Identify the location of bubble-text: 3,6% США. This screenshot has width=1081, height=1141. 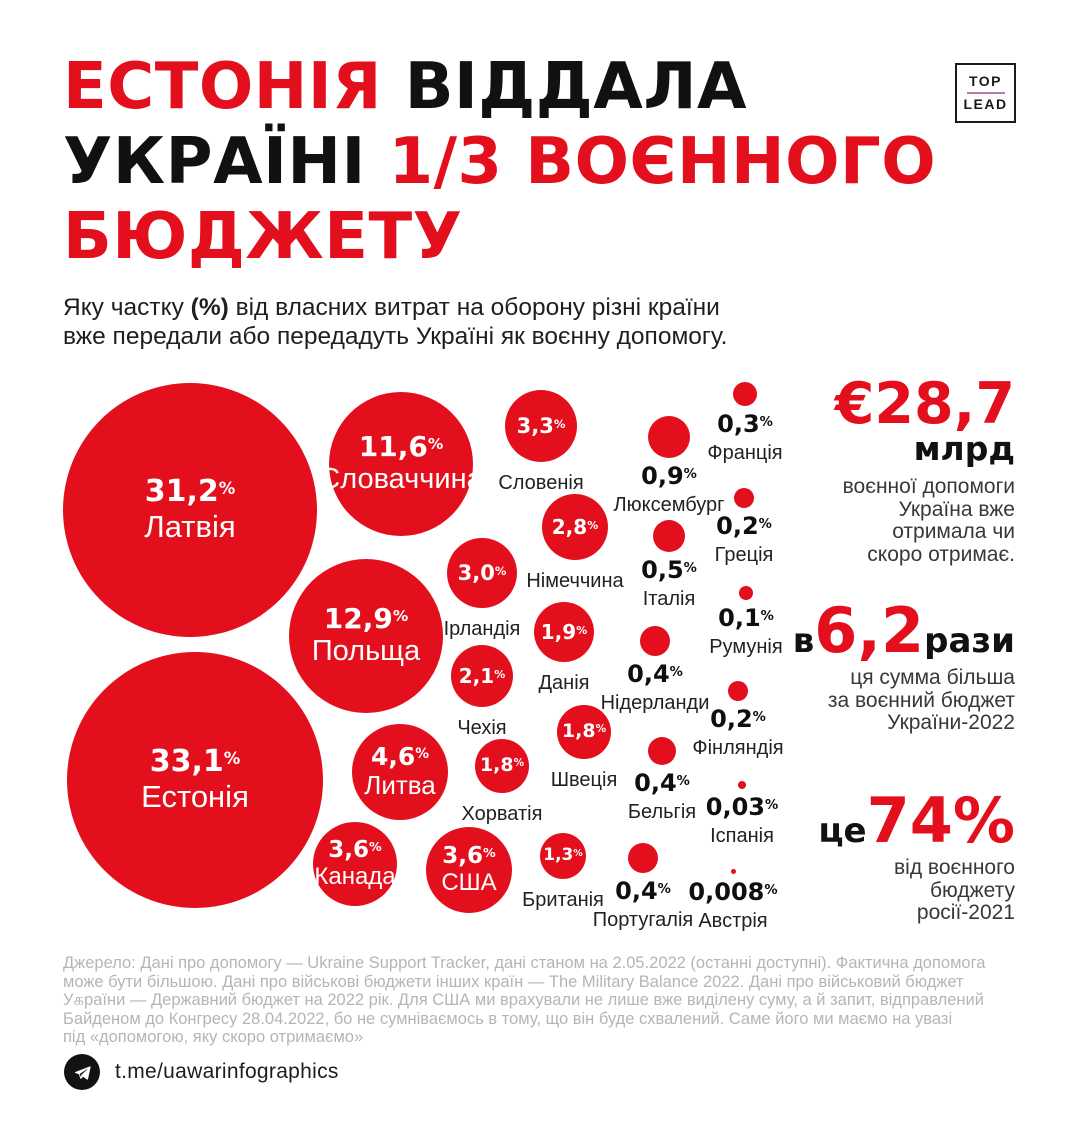
(468, 870).